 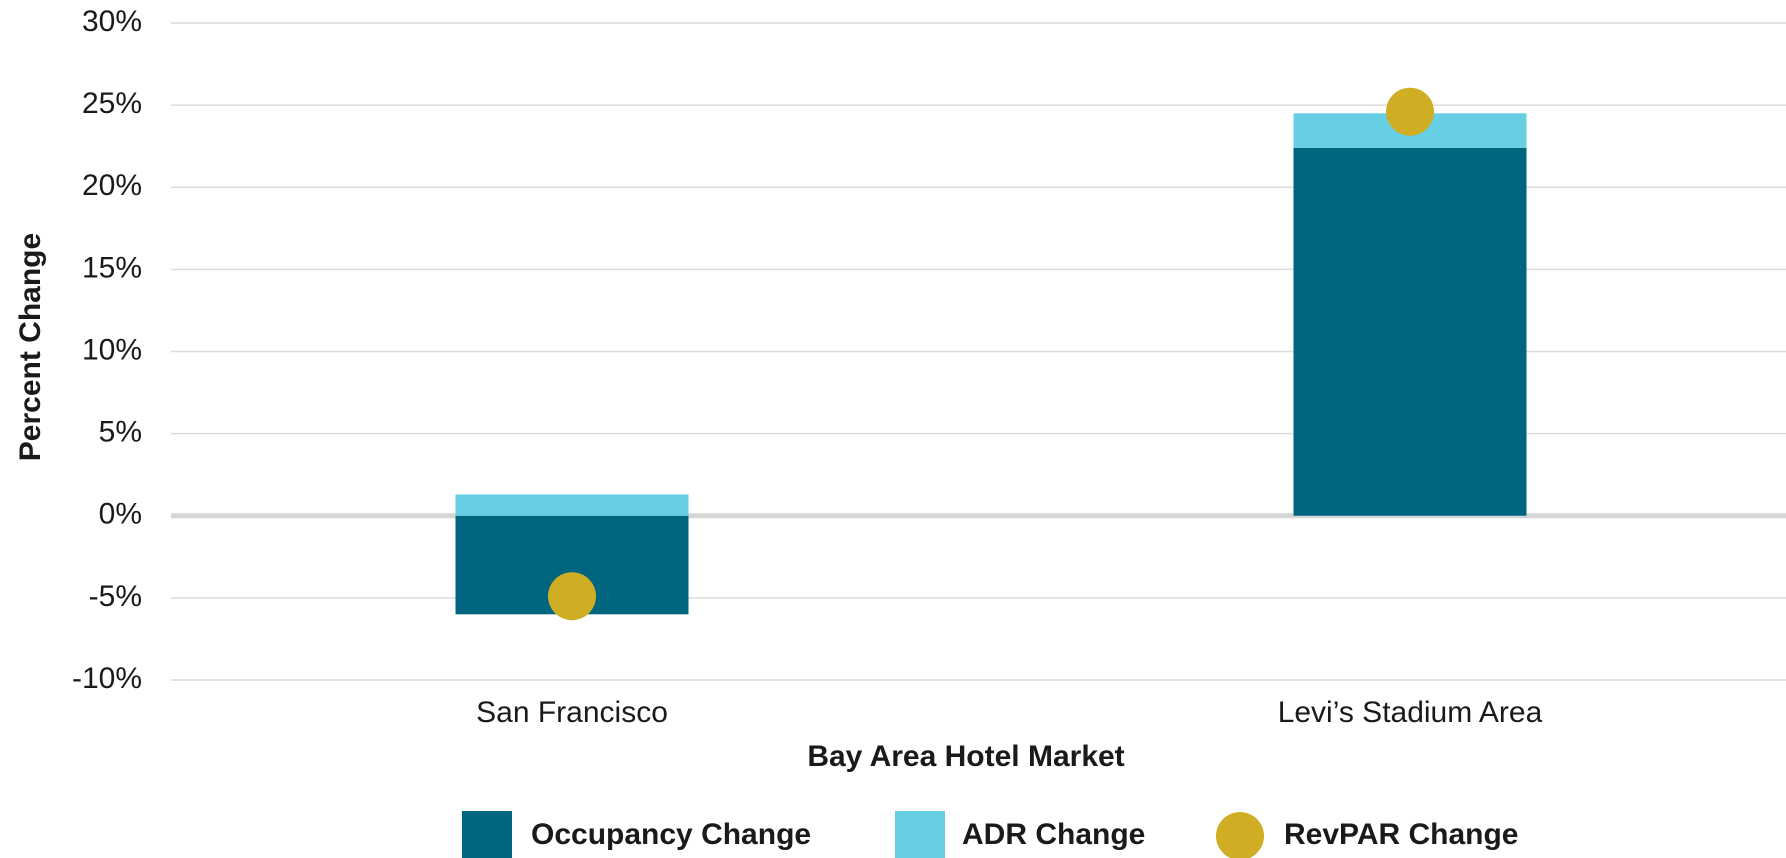 I want to click on x-axis-title: Bay Area Hotel Market, so click(x=965, y=756).